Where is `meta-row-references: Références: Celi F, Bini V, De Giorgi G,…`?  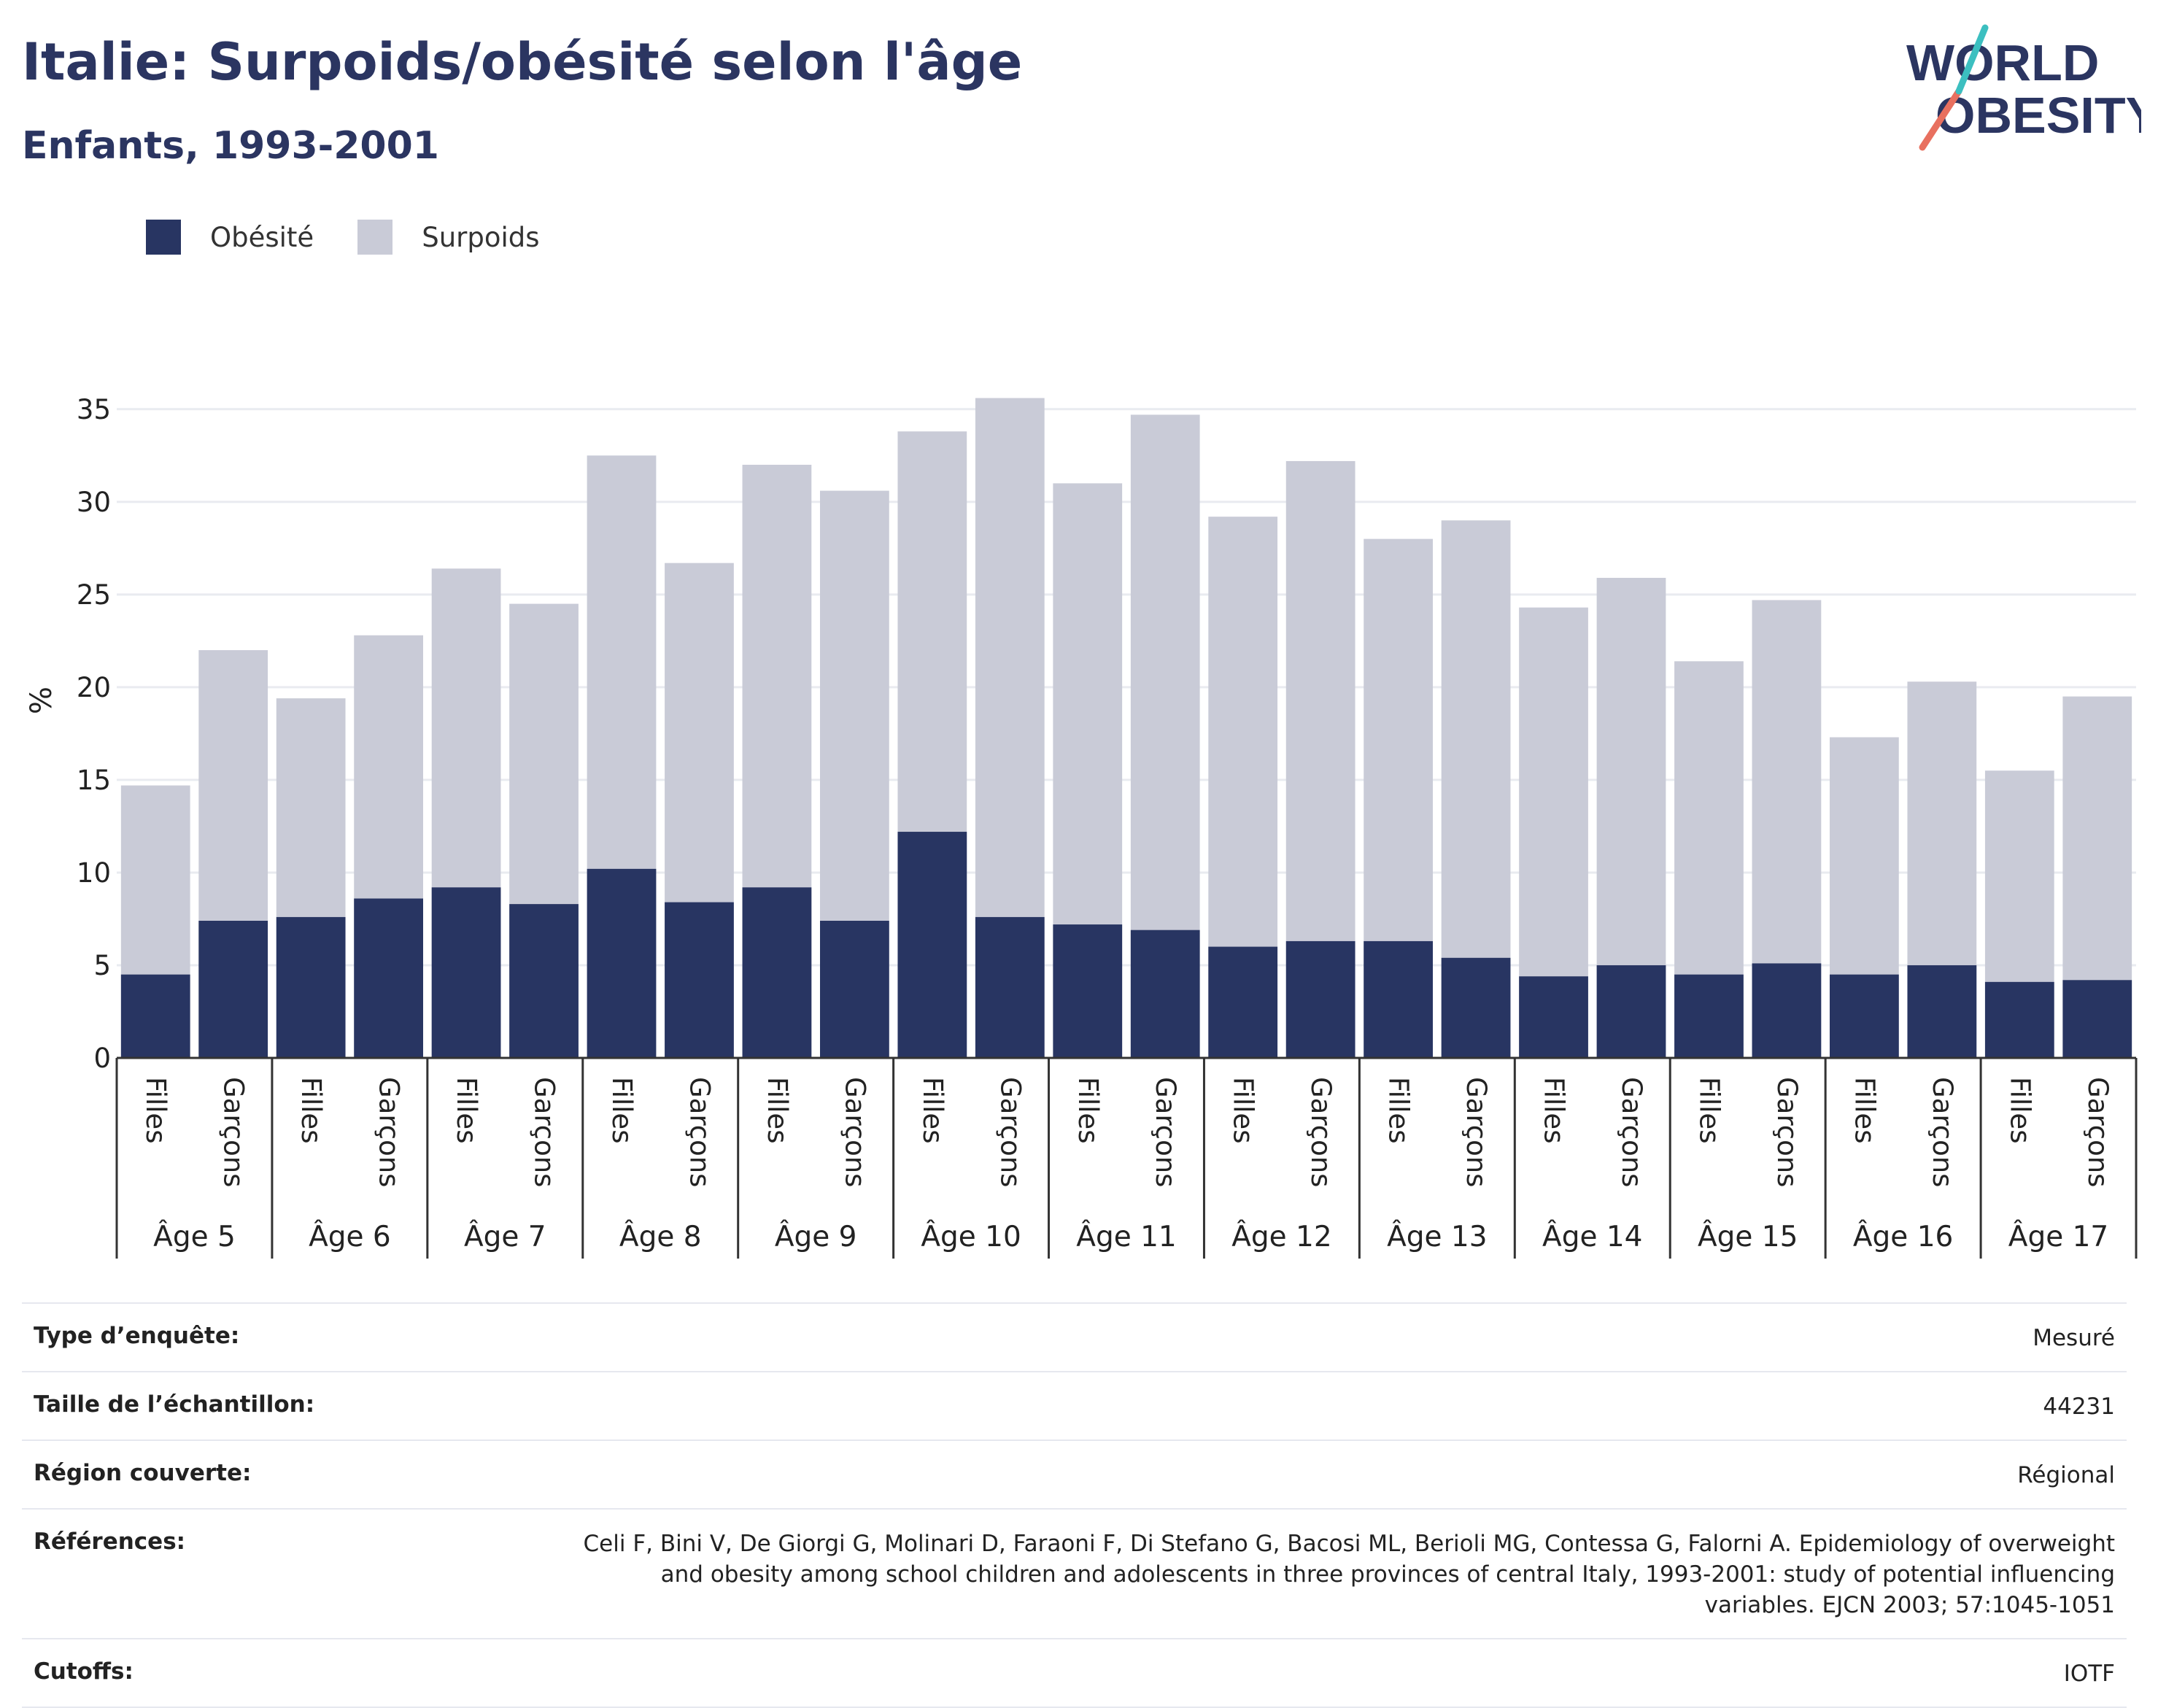 meta-row-references: Références: Celi F, Bini V, De Giorgi G,… is located at coordinates (1074, 1573).